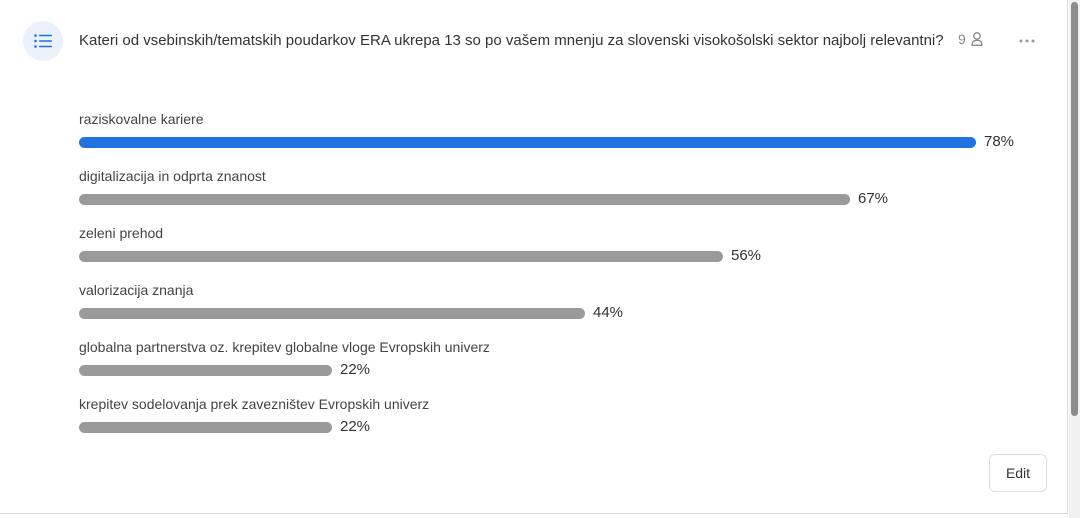 The height and width of the screenshot is (518, 1080). I want to click on result-row: digitalizacija in odprta znanost 67%, so click(559, 194).